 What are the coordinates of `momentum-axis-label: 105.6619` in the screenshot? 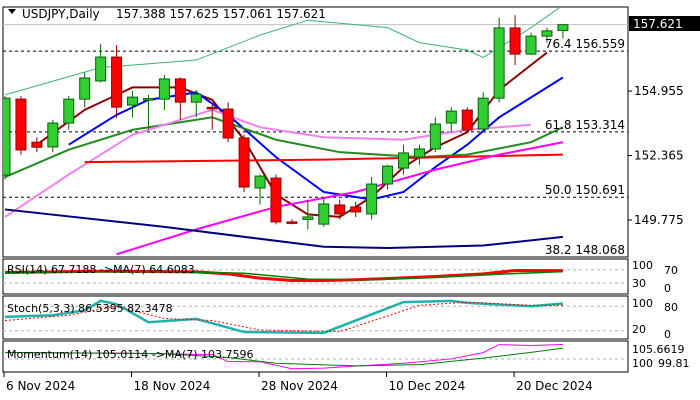 It's located at (658, 349).